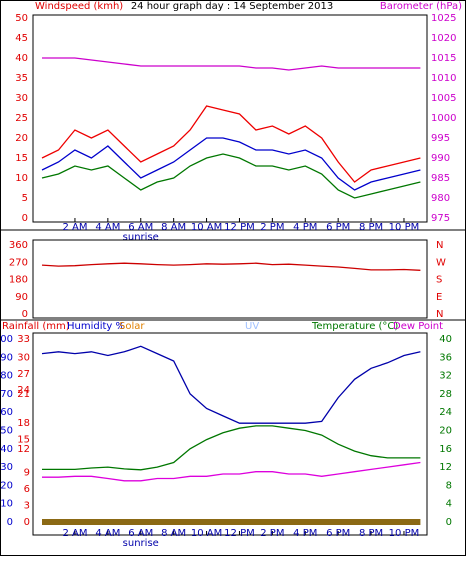  I want to click on y2-tick-label: W, so click(441, 262).